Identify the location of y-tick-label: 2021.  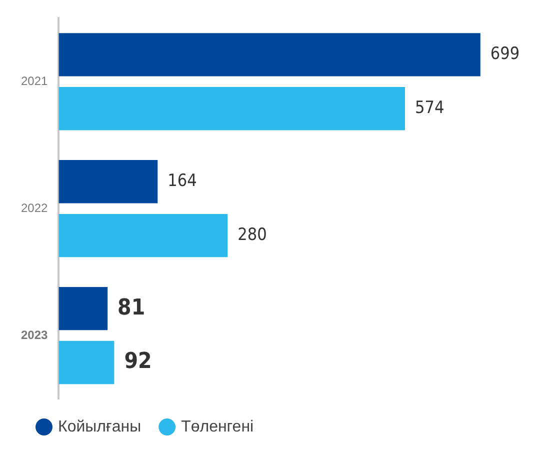
(34, 81).